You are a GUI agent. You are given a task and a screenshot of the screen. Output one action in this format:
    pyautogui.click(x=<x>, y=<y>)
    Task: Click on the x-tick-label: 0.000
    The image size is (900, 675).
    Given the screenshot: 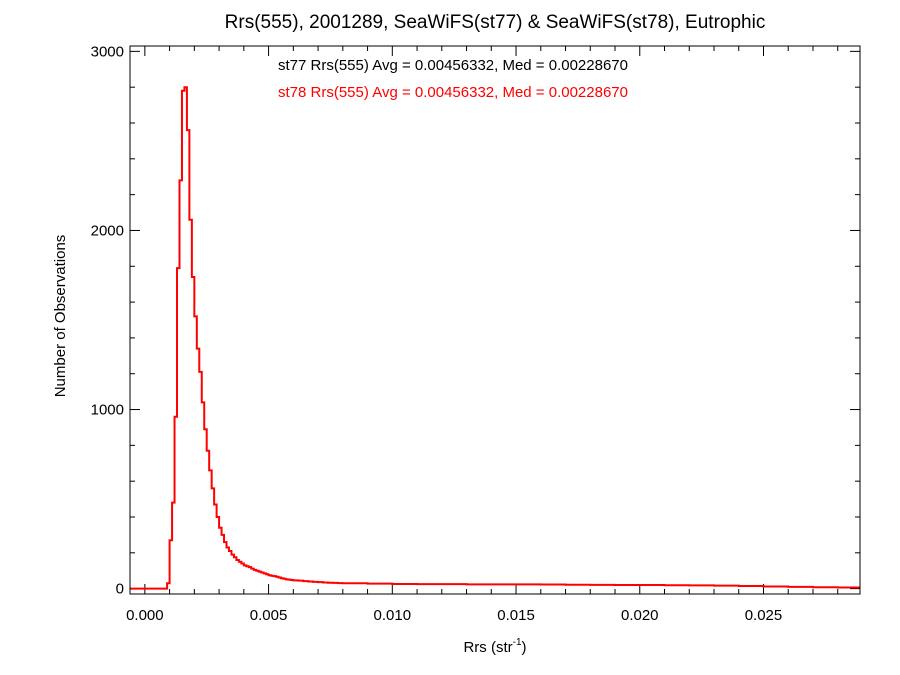 What is the action you would take?
    pyautogui.click(x=145, y=615)
    